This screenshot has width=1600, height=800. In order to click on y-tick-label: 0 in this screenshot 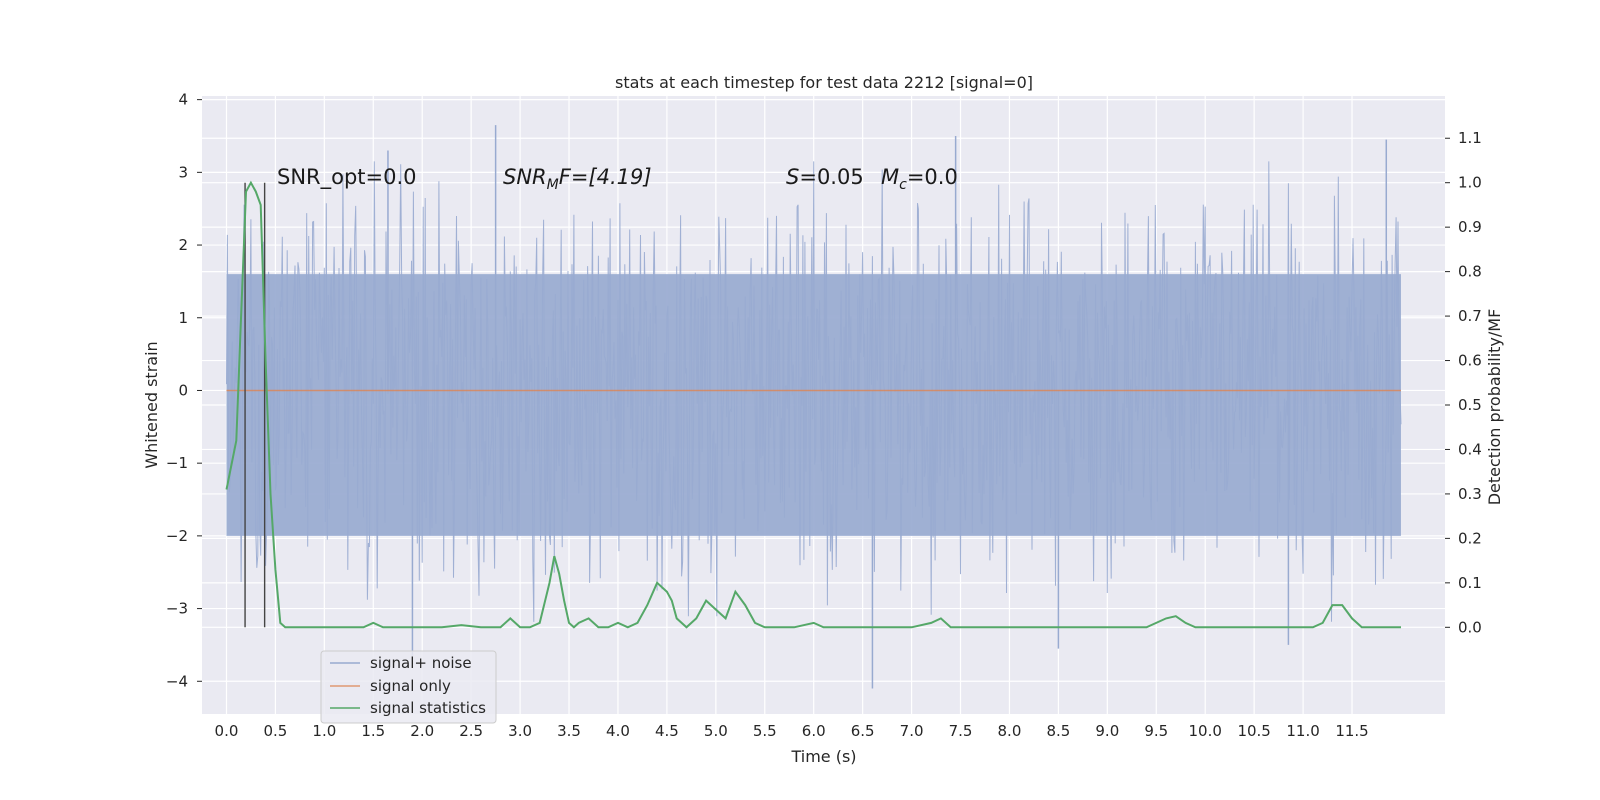, I will do `click(183, 390)`.